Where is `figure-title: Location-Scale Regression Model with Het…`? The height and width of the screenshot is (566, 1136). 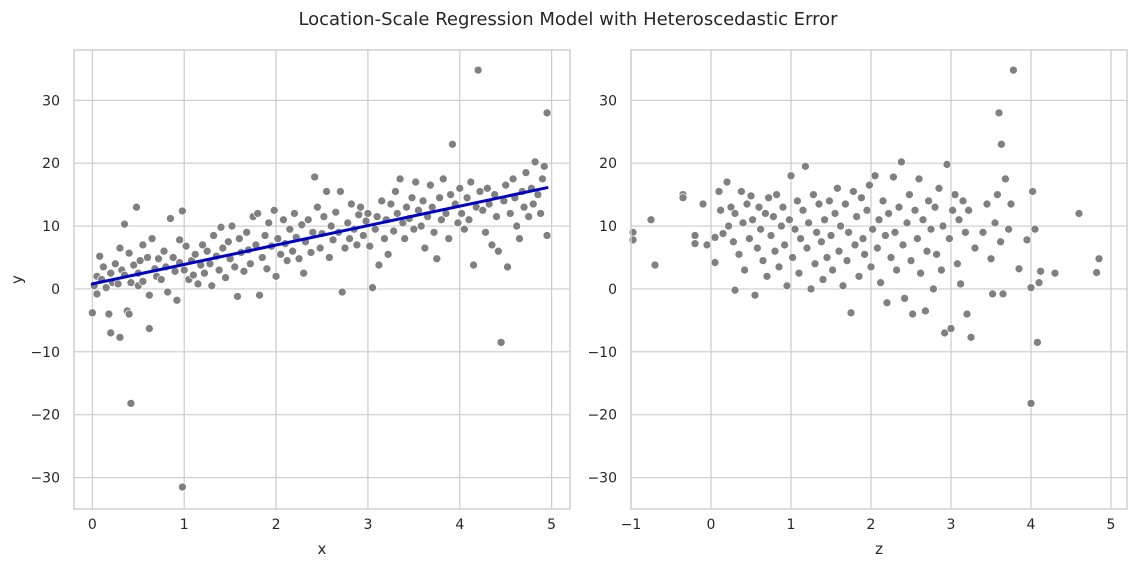
figure-title: Location-Scale Regression Model with Het… is located at coordinates (568, 19).